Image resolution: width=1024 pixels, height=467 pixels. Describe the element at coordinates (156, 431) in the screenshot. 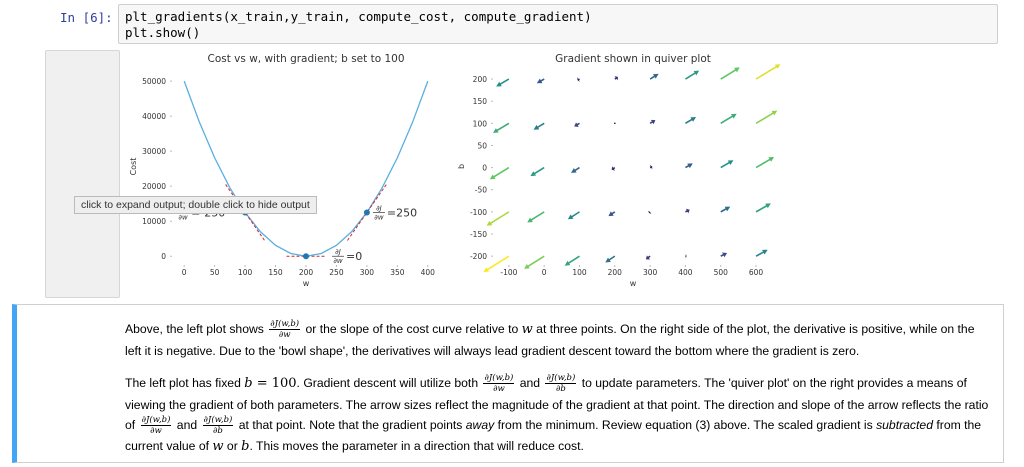

I see `denominator: ∂w` at that location.